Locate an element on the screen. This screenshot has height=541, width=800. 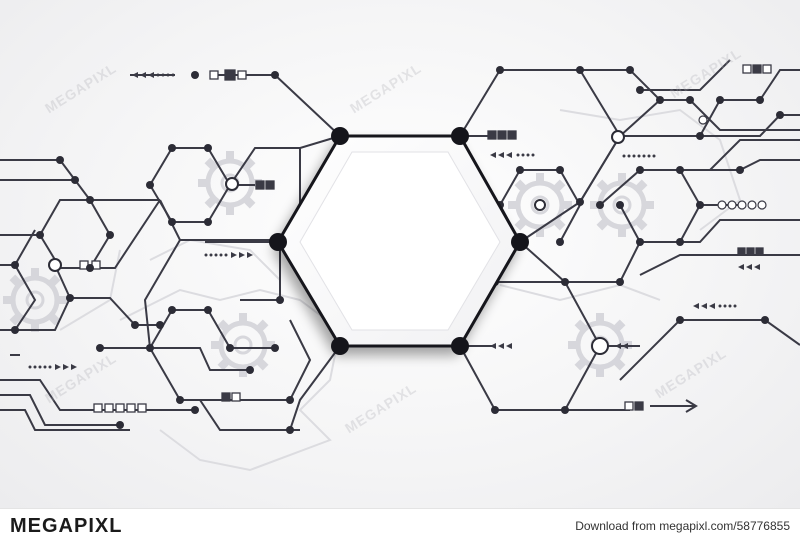
download-text: Download from megapixl.com/58776855 is located at coordinates (682, 526).